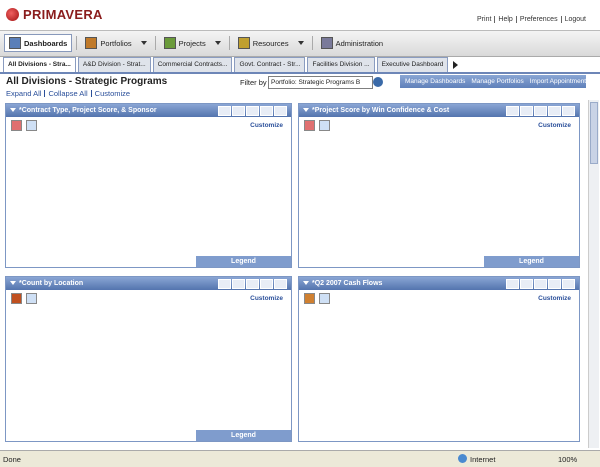 Image resolution: width=600 pixels, height=467 pixels. What do you see at coordinates (87, 81) in the screenshot?
I see `page-title: All Divisions - Strategic Programs` at bounding box center [87, 81].